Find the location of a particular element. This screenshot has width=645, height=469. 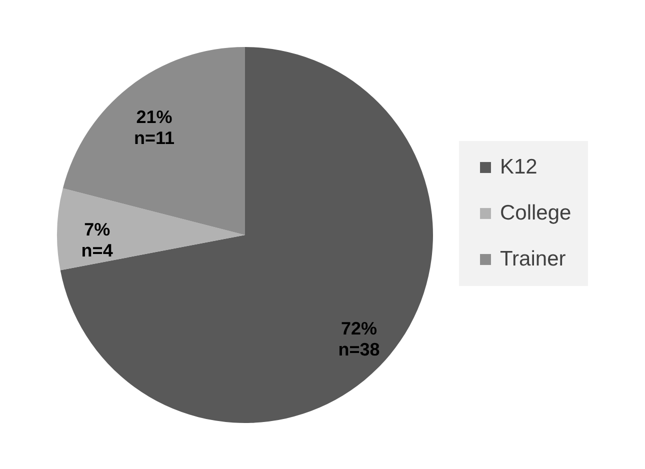

legend-label: Trainer is located at coordinates (533, 259).